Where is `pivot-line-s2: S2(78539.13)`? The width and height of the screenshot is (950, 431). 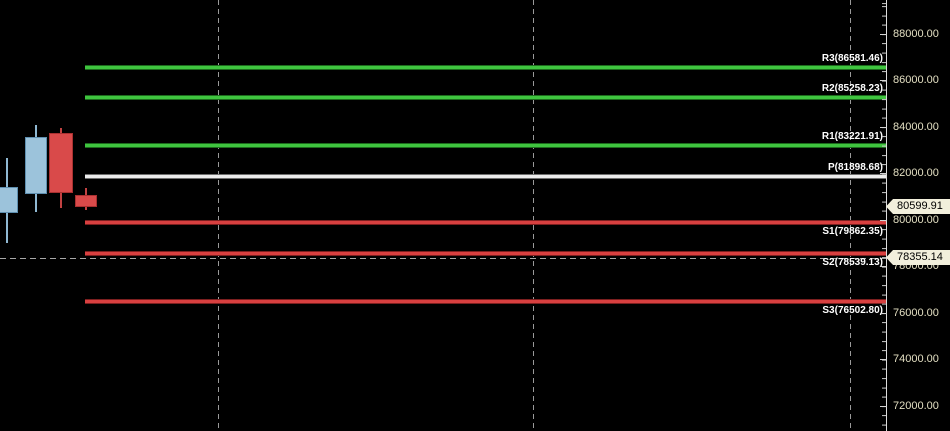 pivot-line-s2: S2(78539.13) is located at coordinates (485, 260).